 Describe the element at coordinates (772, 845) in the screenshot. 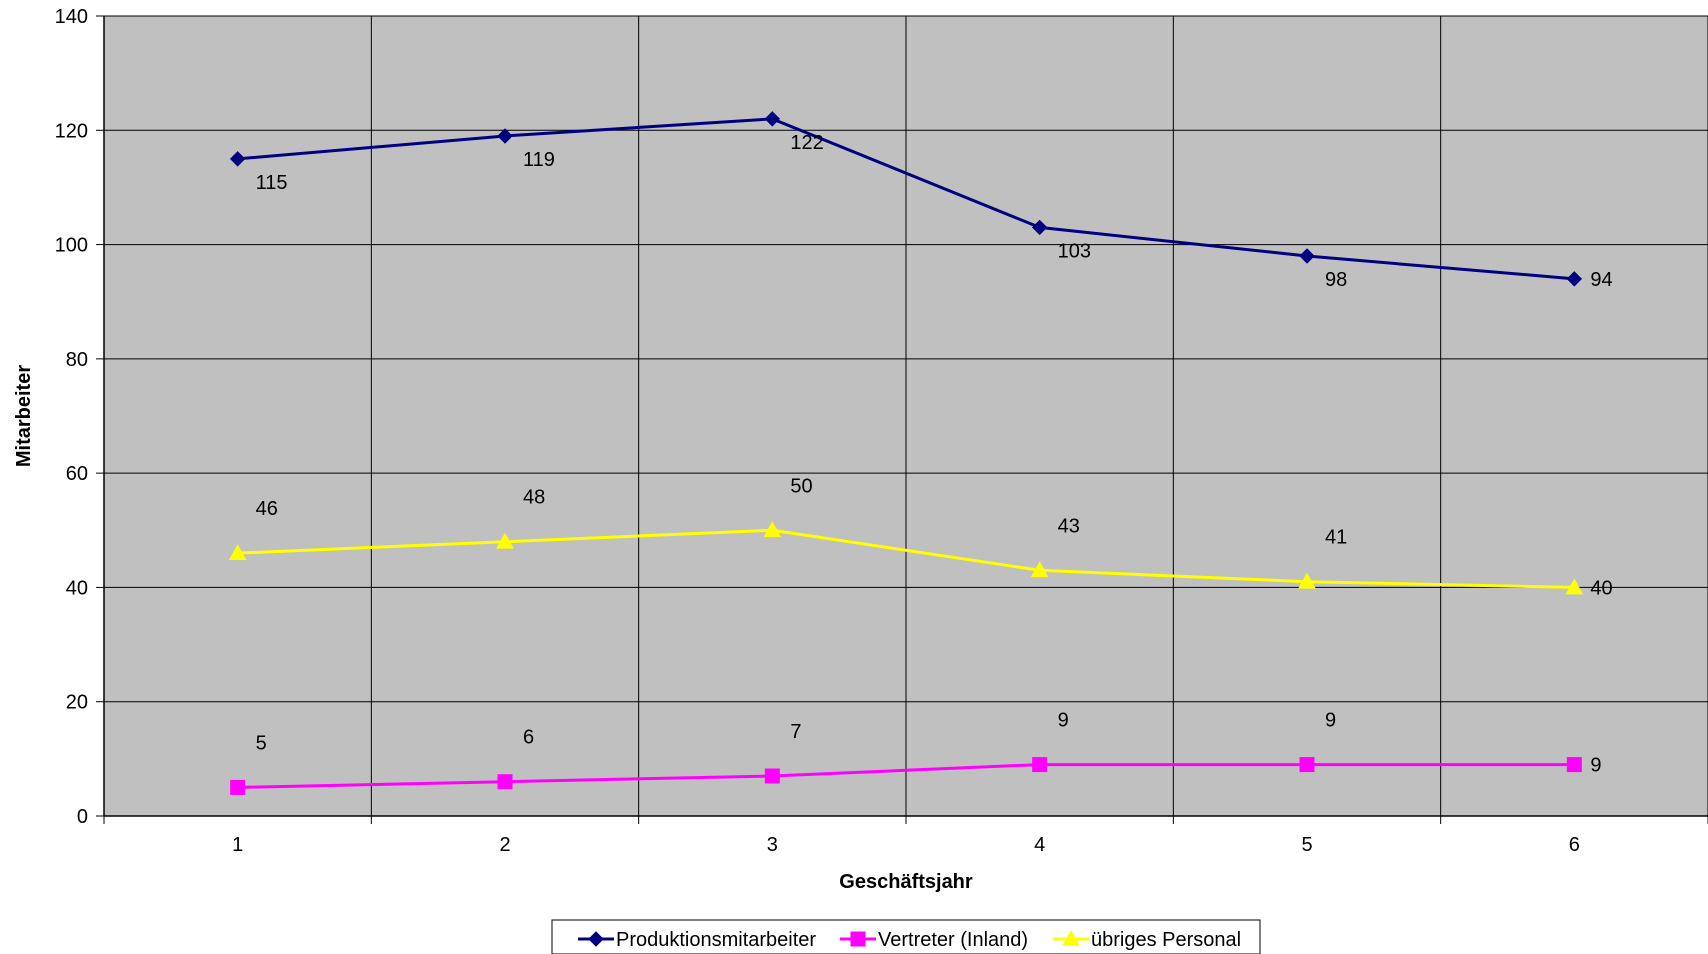

I see `x-tick-label: 3` at that location.